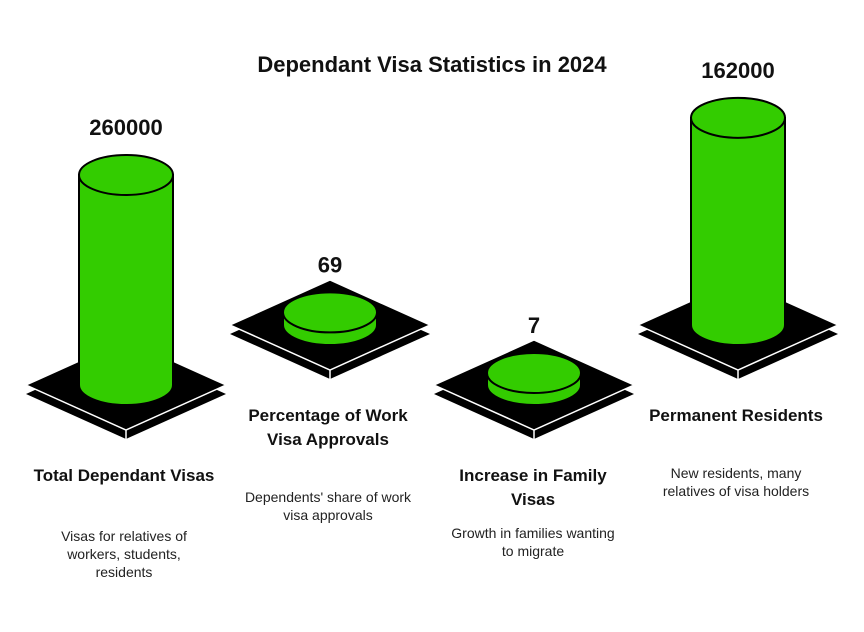 Image resolution: width=864 pixels, height=632 pixels. Describe the element at coordinates (330, 264) in the screenshot. I see `value-label-2: 69` at that location.